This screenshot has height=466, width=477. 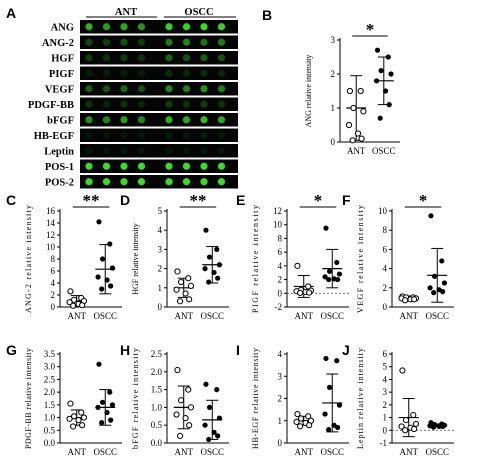 I want to click on y-tick-label: 2.0, so click(x=157, y=372).